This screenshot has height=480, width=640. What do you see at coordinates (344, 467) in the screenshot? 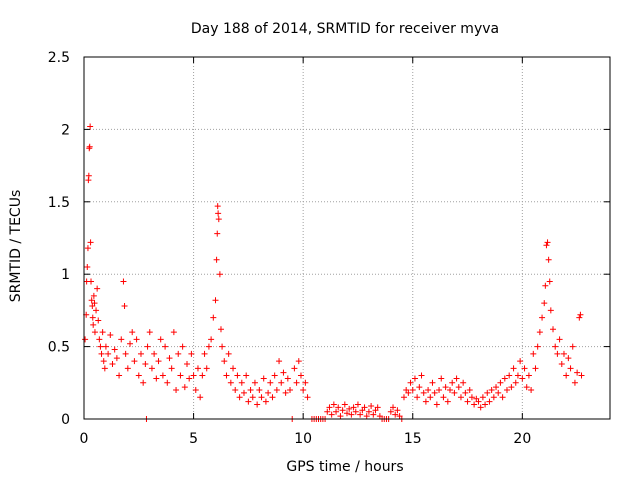
I see `x-axis-label: GPS time / hours` at bounding box center [344, 467].